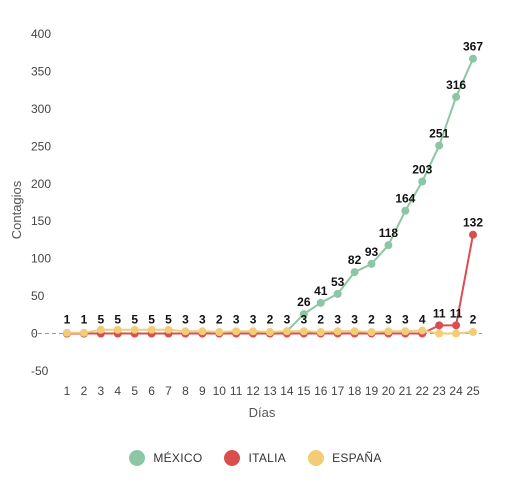 This screenshot has width=511, height=482. I want to click on y-axis-title: Contagios, so click(16, 209).